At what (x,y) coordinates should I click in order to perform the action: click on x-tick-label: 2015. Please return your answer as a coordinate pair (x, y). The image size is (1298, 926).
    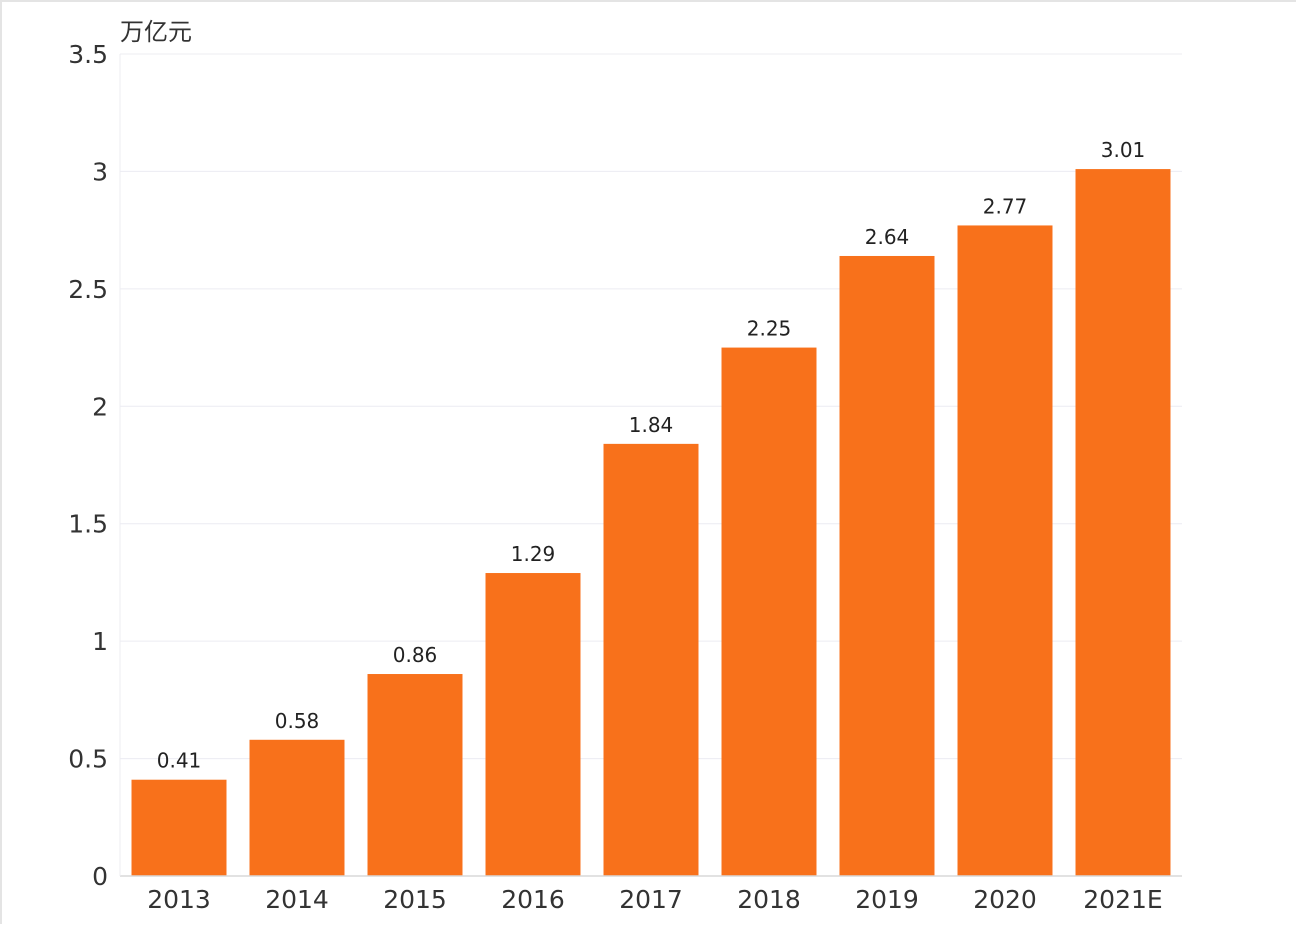
    Looking at the image, I should click on (415, 899).